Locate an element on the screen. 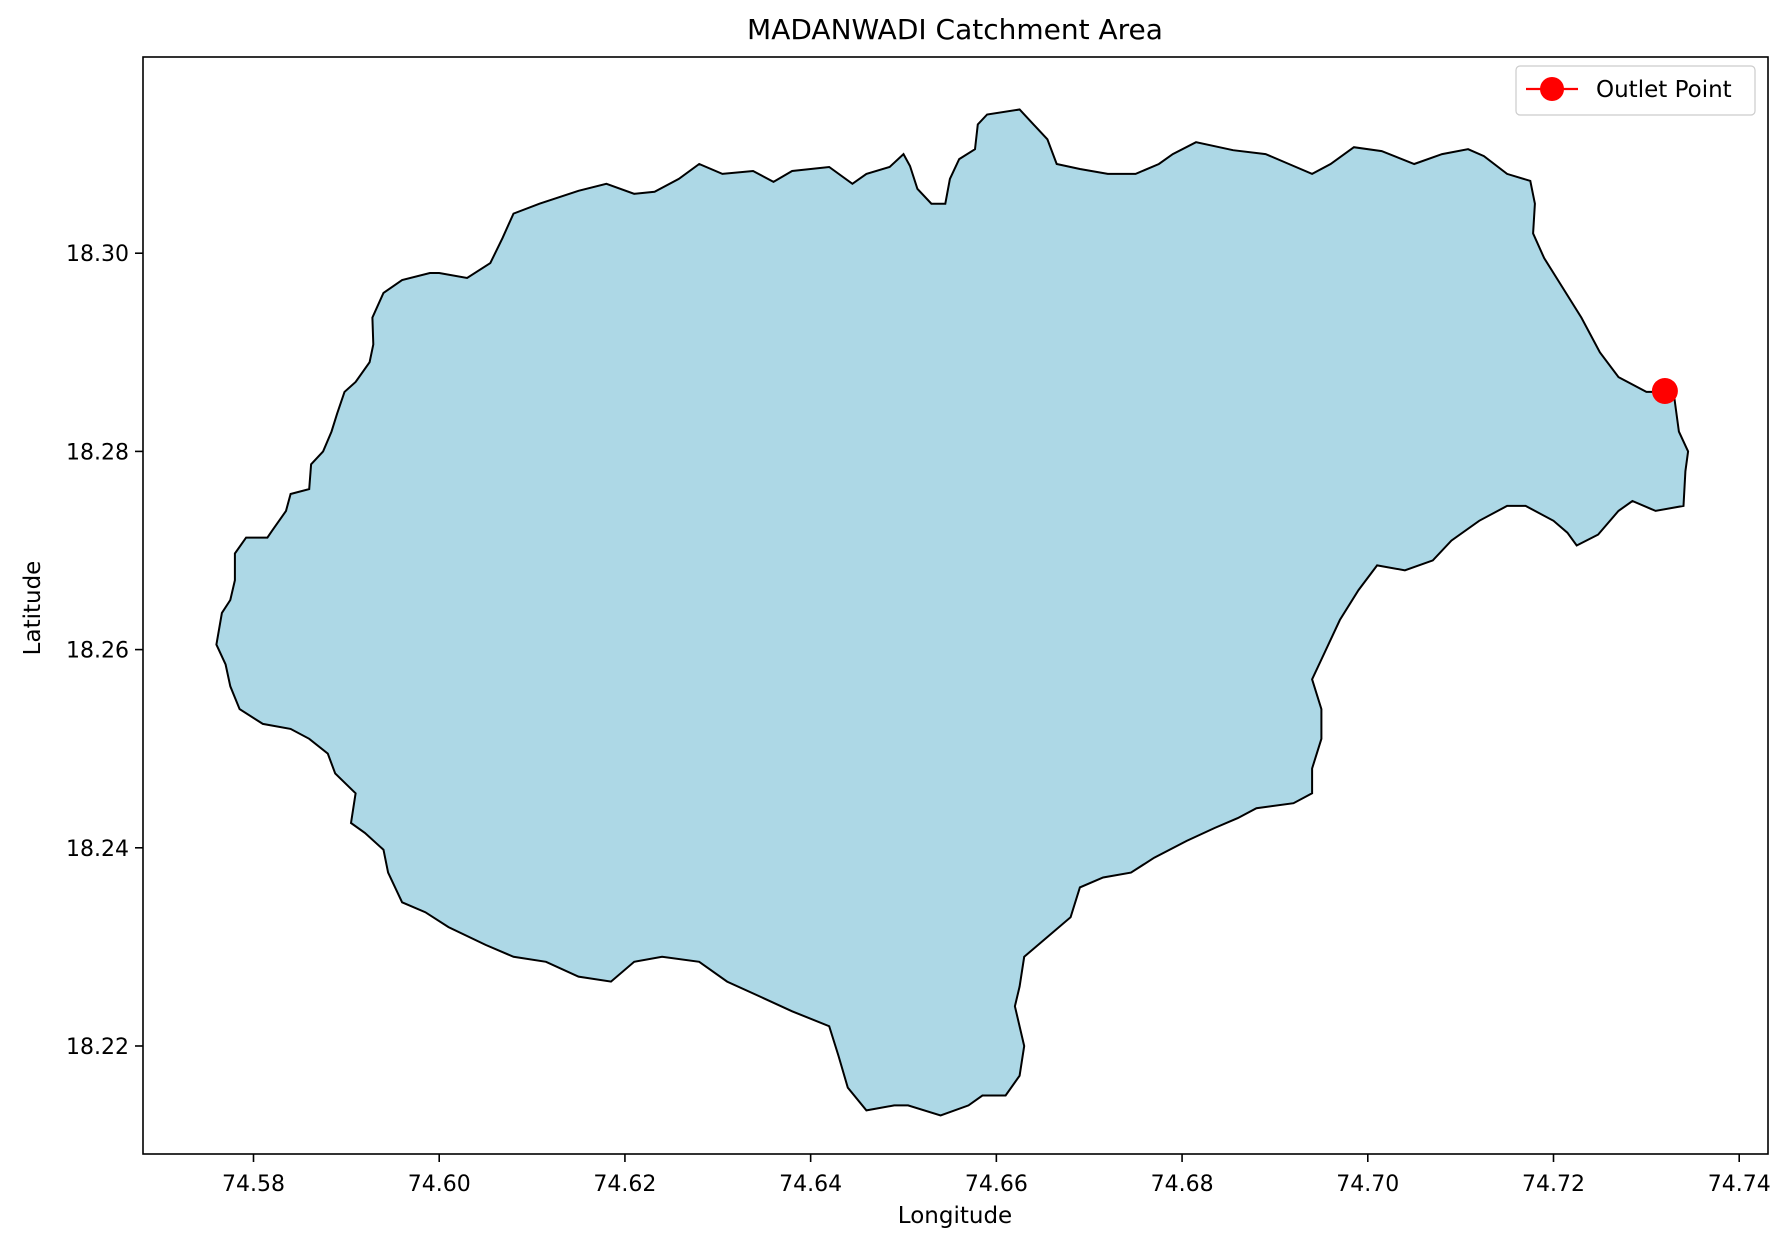 The width and height of the screenshot is (1778, 1236). x-tick-label: 74.62 is located at coordinates (624, 1184).